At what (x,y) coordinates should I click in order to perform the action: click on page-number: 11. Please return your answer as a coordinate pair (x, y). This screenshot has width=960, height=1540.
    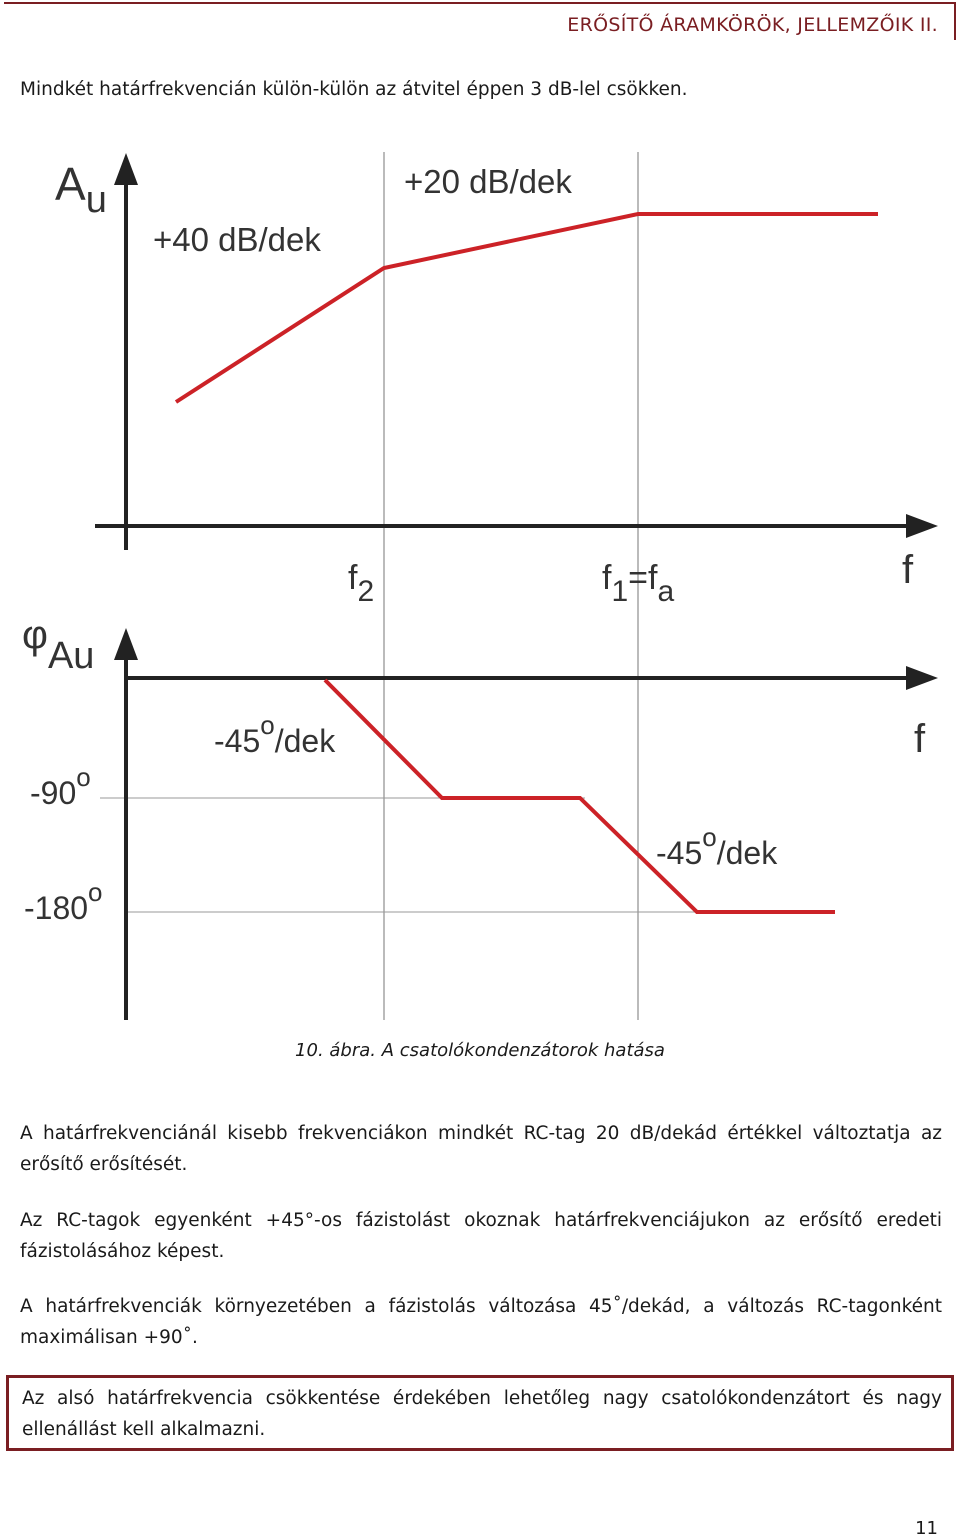
    Looking at the image, I should click on (926, 1528).